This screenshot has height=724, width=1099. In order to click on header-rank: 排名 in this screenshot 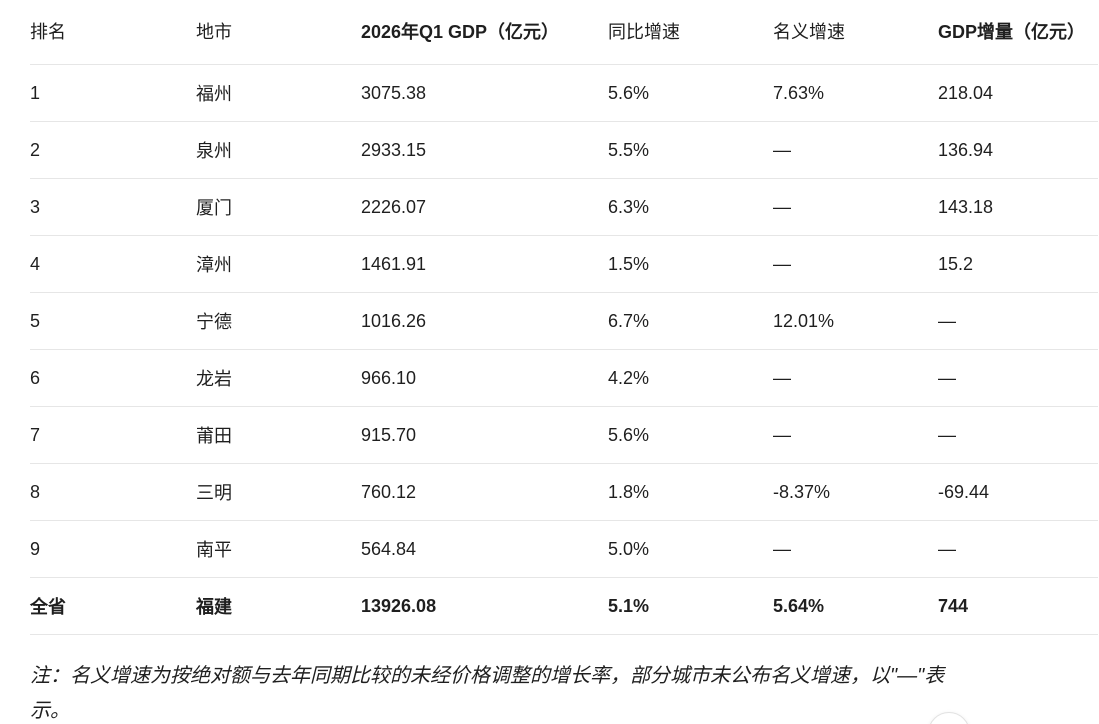, I will do `click(113, 32)`.